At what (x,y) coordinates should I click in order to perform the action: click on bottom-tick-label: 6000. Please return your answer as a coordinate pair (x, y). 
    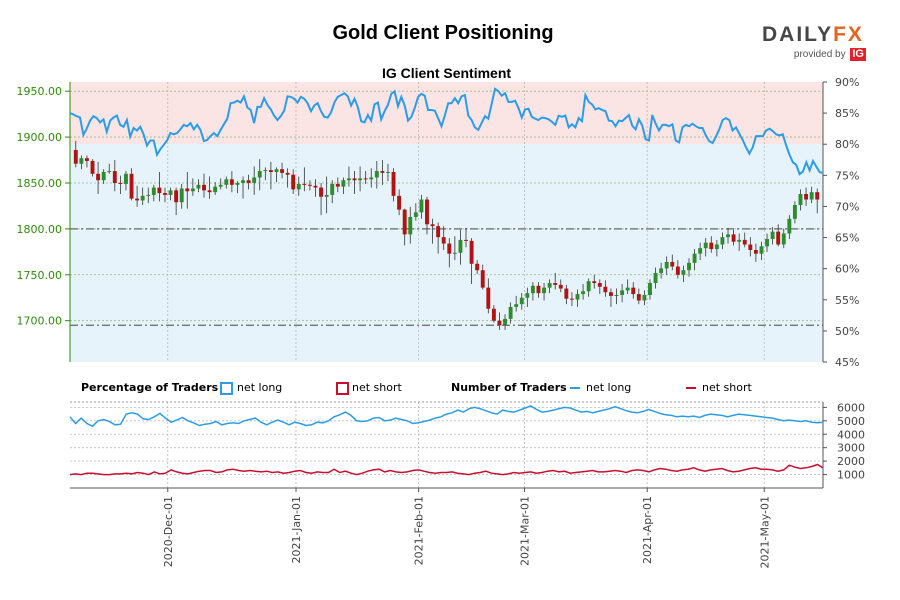
    Looking at the image, I should click on (851, 407).